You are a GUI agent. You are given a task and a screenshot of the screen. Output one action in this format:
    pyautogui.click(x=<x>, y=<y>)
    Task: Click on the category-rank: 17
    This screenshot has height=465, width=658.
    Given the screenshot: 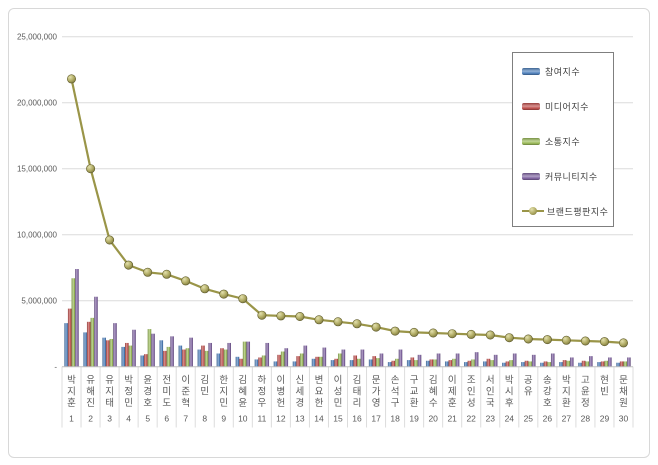 What is the action you would take?
    pyautogui.click(x=376, y=419)
    